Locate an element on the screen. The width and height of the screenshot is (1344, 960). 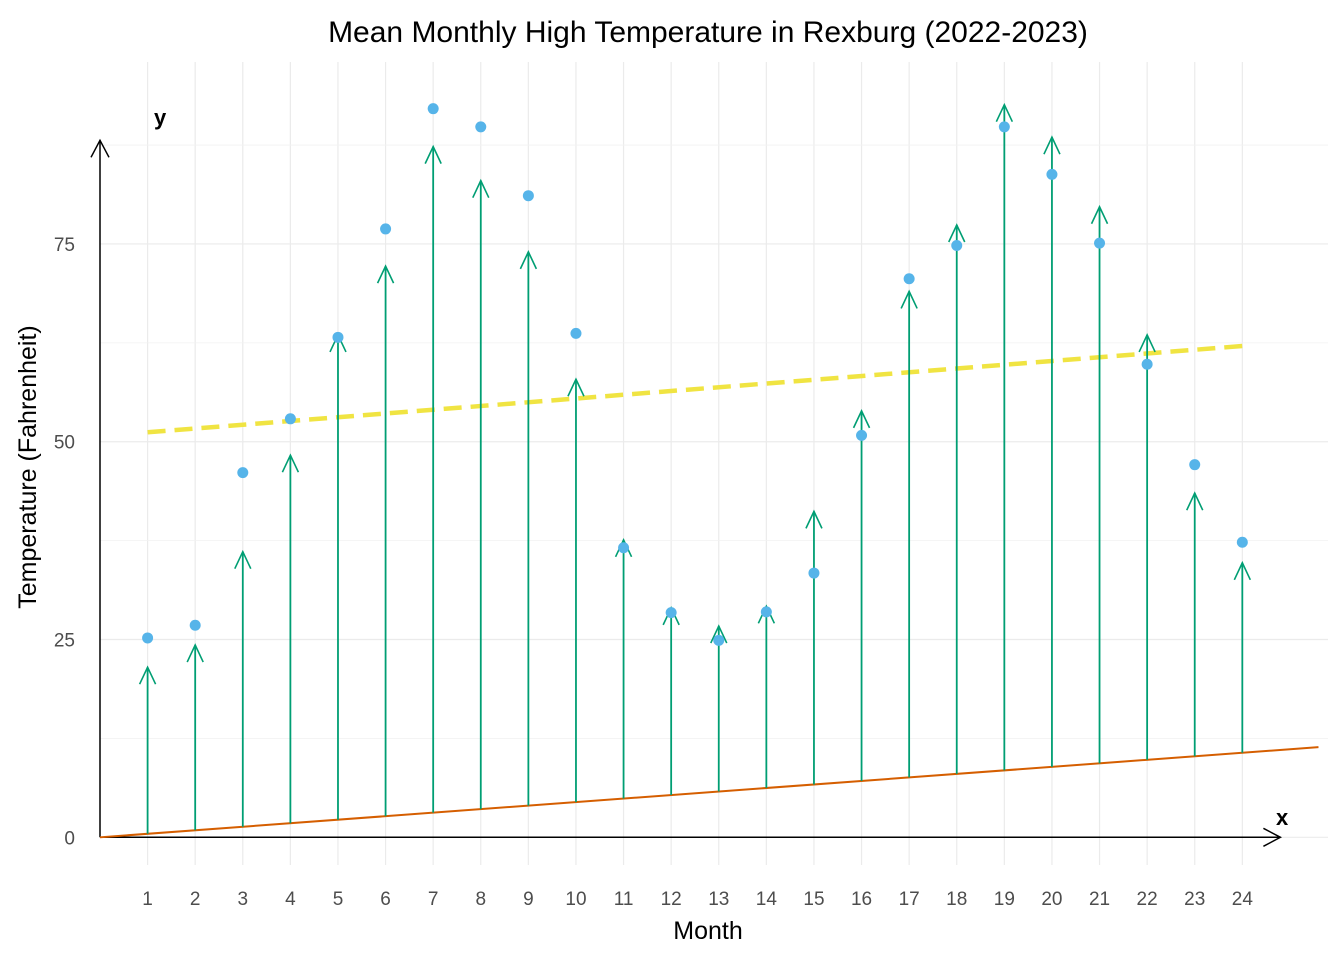
x-tick-label: 10 is located at coordinates (575, 899).